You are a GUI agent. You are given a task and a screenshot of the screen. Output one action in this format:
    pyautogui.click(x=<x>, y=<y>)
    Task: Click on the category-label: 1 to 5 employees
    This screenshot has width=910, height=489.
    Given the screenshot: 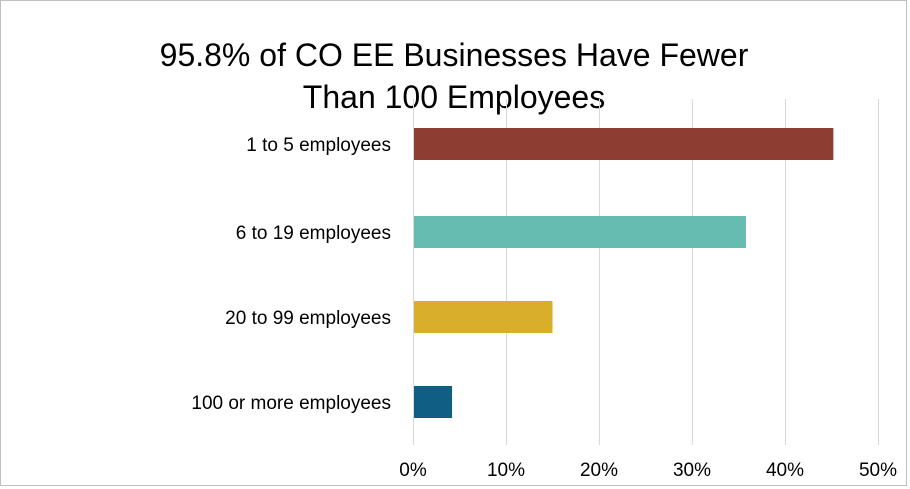 What is the action you would take?
    pyautogui.click(x=318, y=145)
    